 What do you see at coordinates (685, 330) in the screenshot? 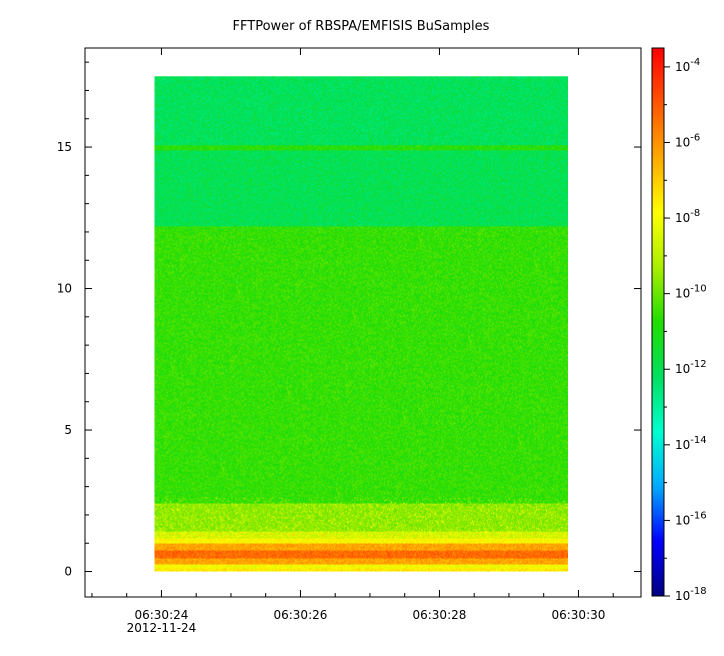
I see `colorbar-axis: 10⁻⁴ 10⁻⁶ 10⁻⁸ 10⁻¹⁰ 10⁻¹² 10⁻¹⁴ 10⁻¹⁶ 10⁻¹⁸` at bounding box center [685, 330].